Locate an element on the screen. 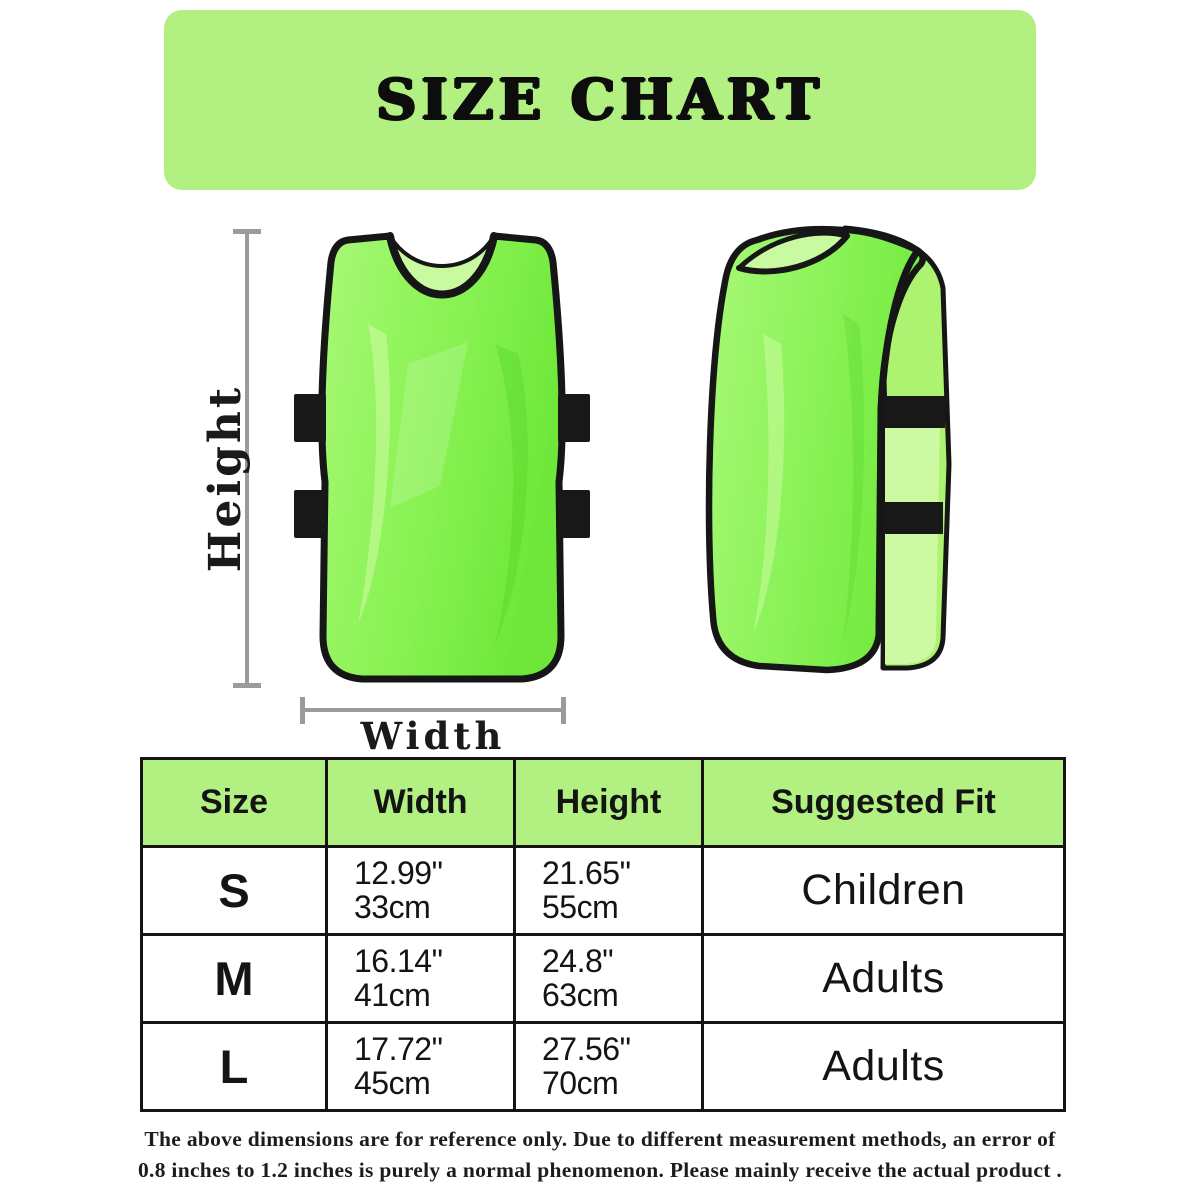 The image size is (1200, 1200). front-vest-image is located at coordinates (442, 457).